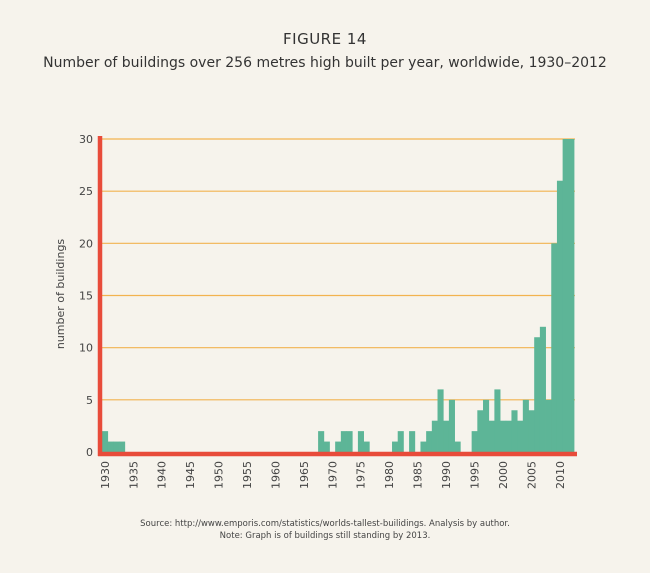  I want to click on x-tick-label: 1995, so click(474, 475).